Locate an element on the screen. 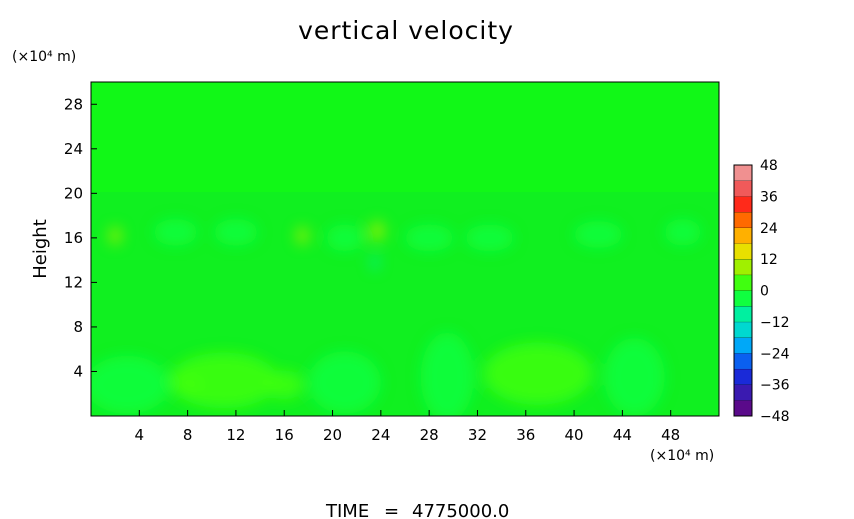  x-tick-label: 16 is located at coordinates (284, 435).